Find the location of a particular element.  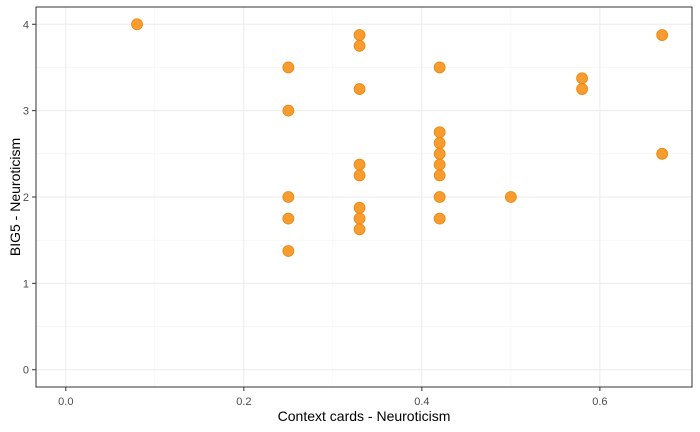

y-tick-label: 4 is located at coordinates (26, 25).